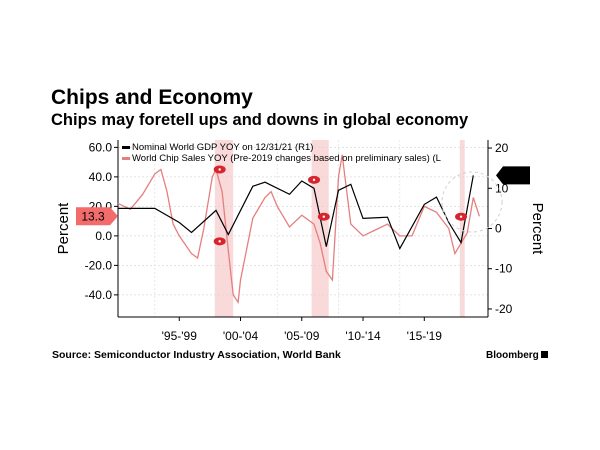 This screenshot has width=600, height=450. What do you see at coordinates (498, 229) in the screenshot?
I see `right-tick-label: 0` at bounding box center [498, 229].